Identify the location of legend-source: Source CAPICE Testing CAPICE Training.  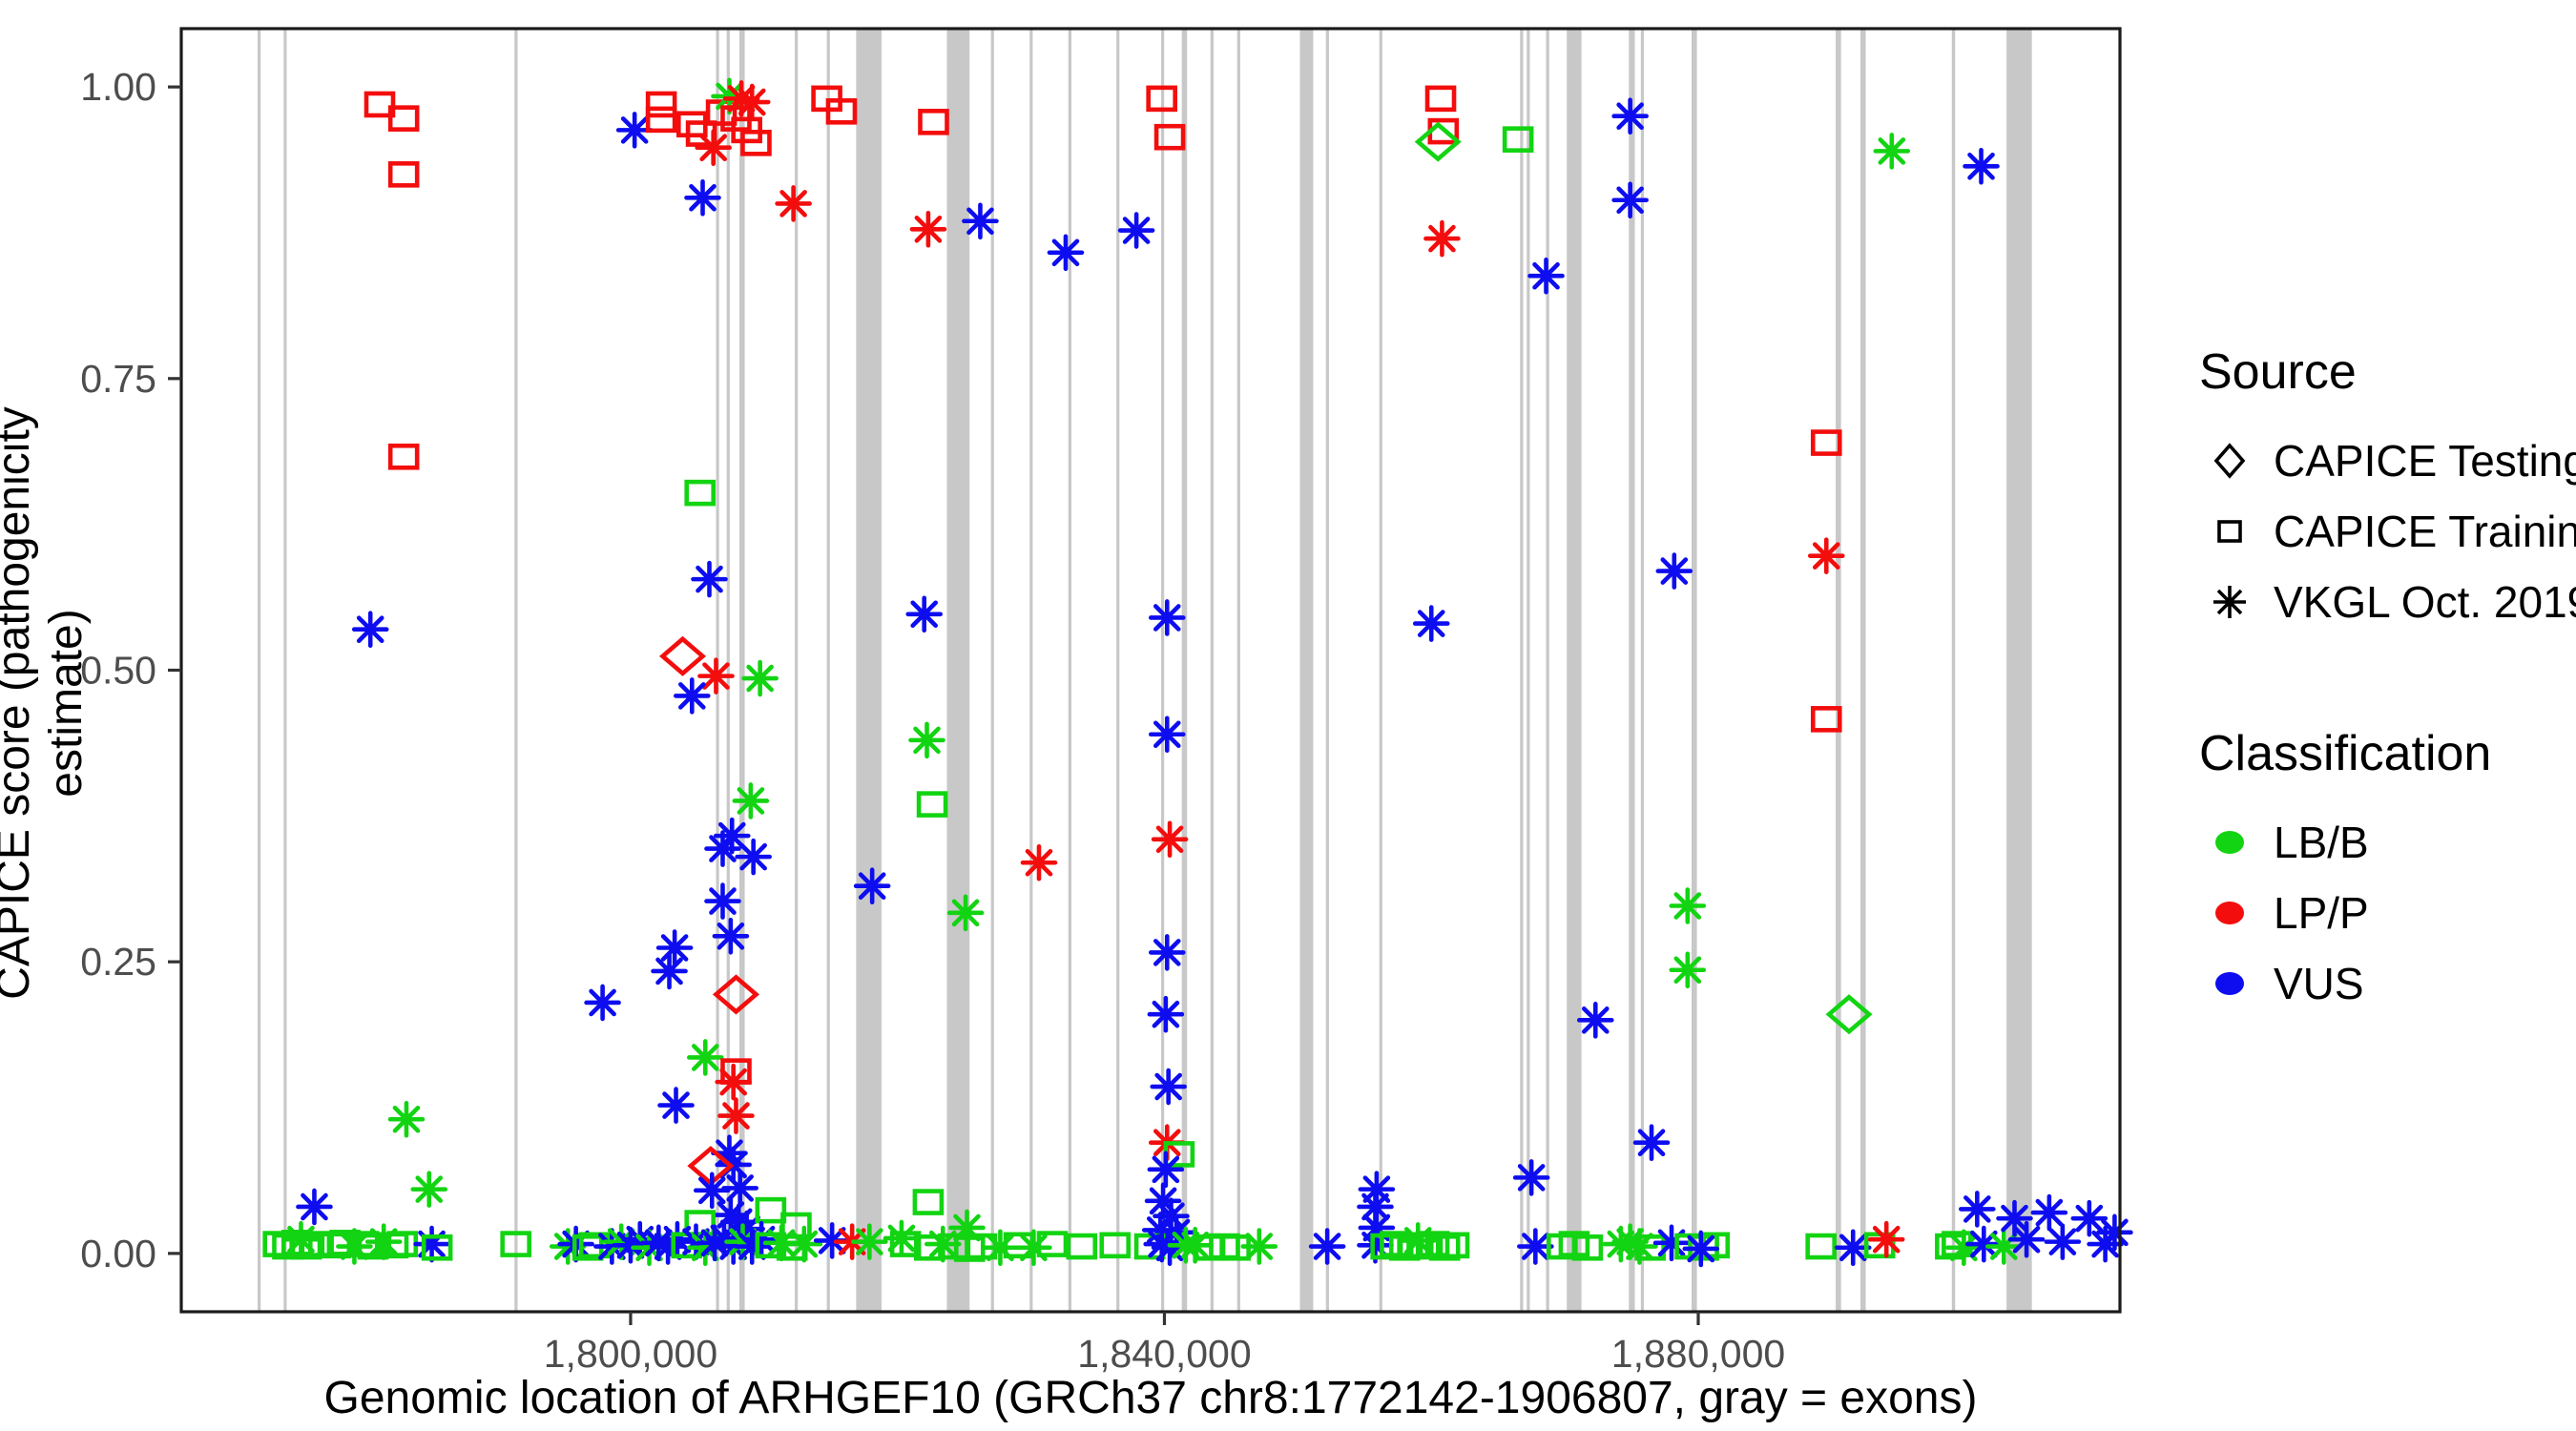
(2387, 490).